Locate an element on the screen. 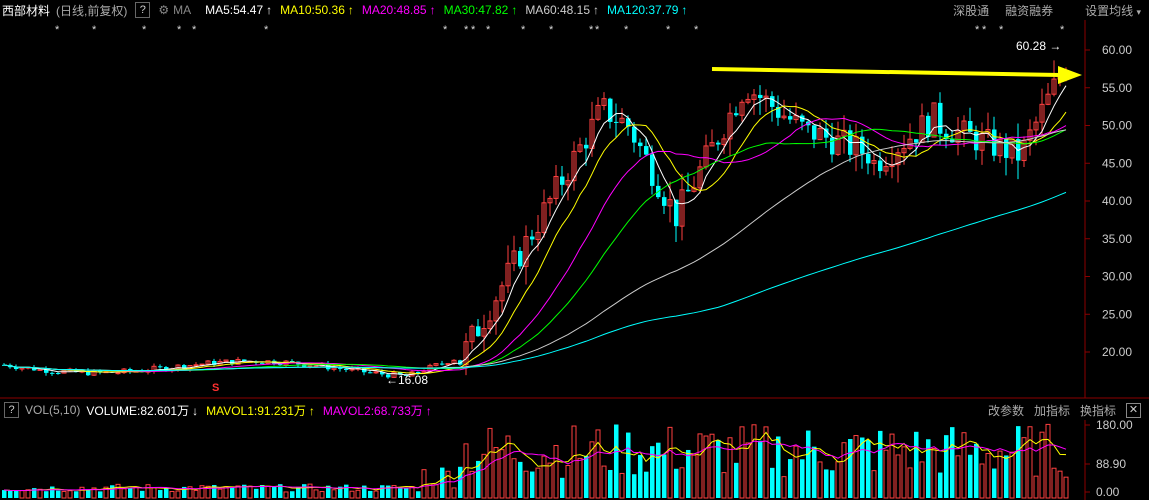 This screenshot has height=500, width=1149. mavol5-line is located at coordinates (535, 461).